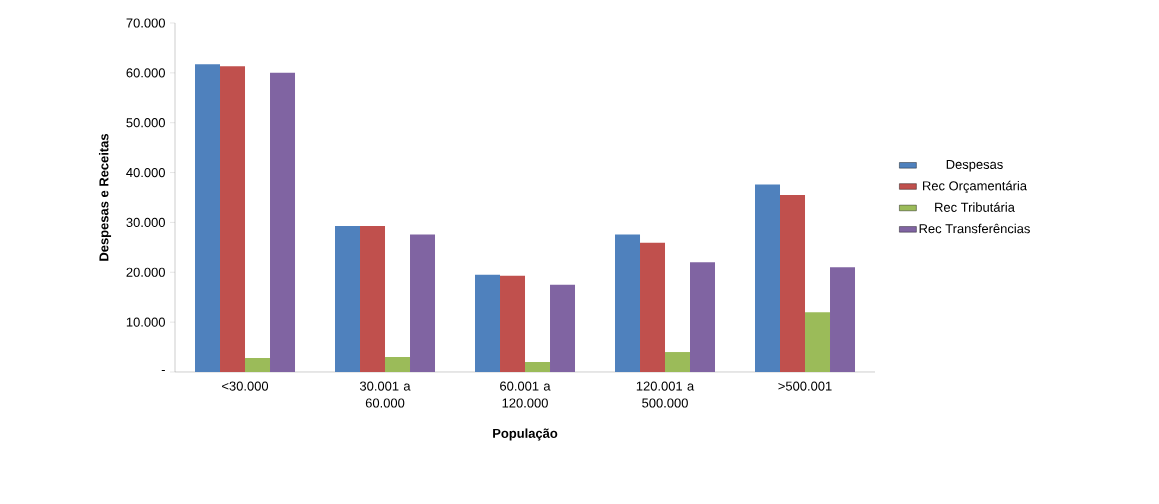  What do you see at coordinates (975, 207) in the screenshot?
I see `legend-label: Rec Tributária` at bounding box center [975, 207].